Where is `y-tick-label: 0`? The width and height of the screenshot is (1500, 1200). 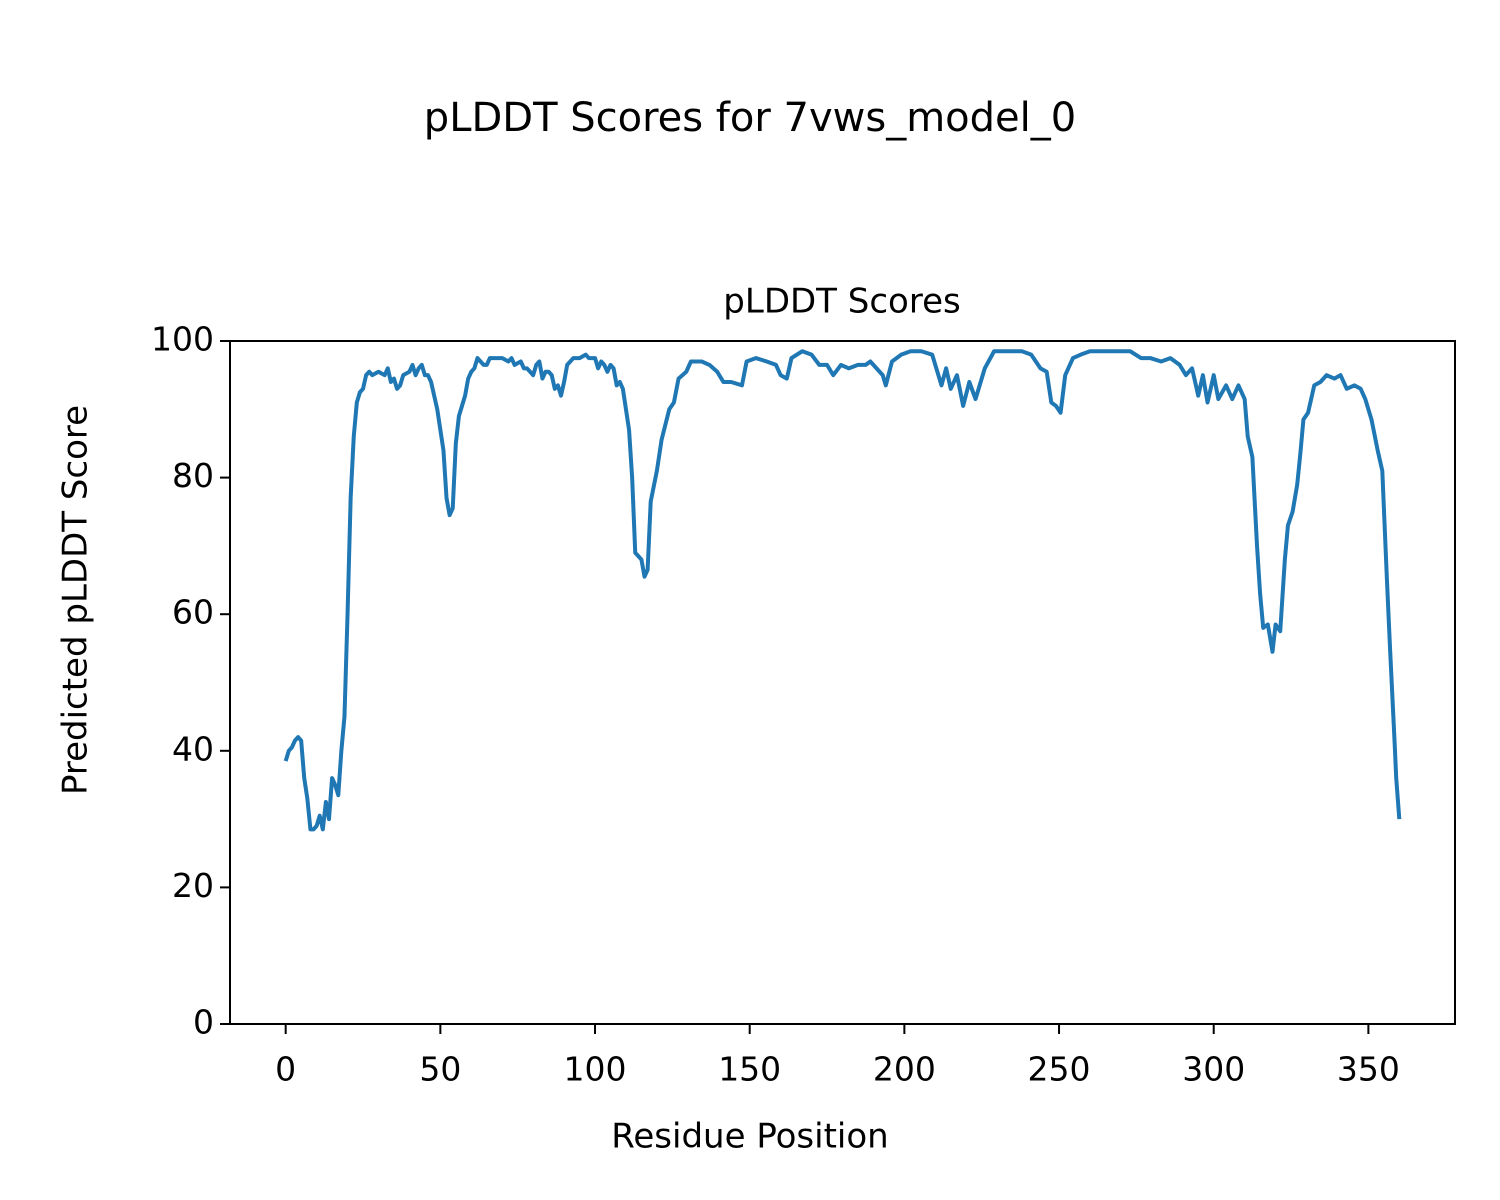
y-tick-label: 0 is located at coordinates (203, 1022).